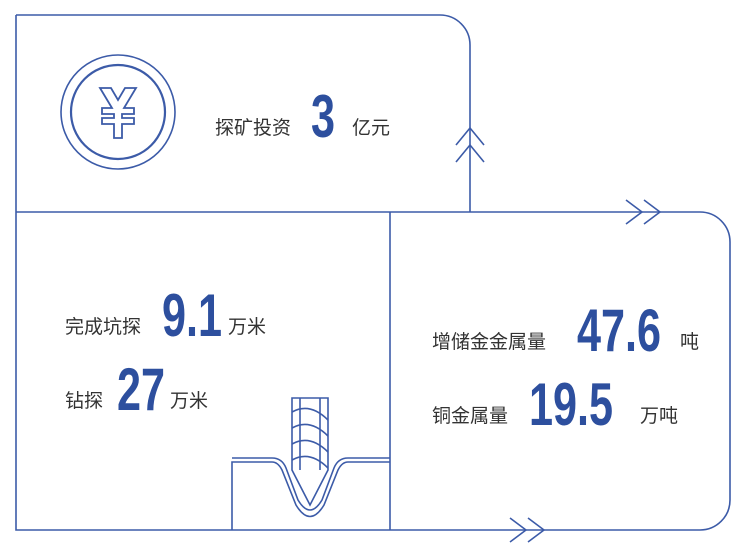 Image resolution: width=735 pixels, height=544 pixels. What do you see at coordinates (643, 212) in the screenshot?
I see `right-chevrons` at bounding box center [643, 212].